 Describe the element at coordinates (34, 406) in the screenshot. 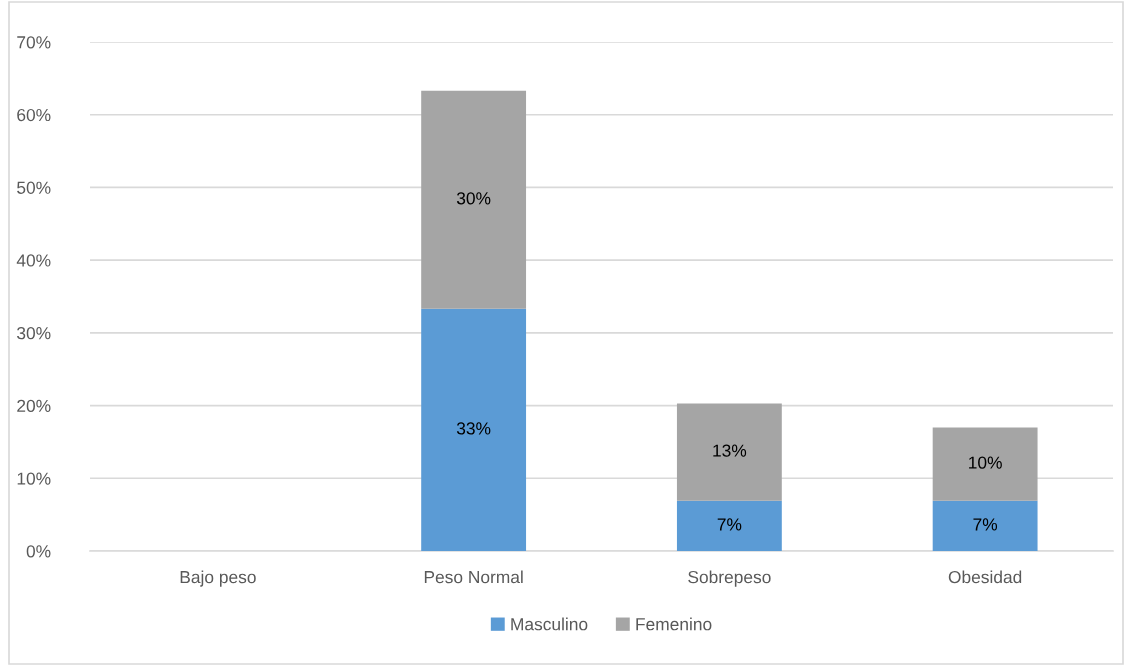

I see `y-tick-label: 20%` at that location.